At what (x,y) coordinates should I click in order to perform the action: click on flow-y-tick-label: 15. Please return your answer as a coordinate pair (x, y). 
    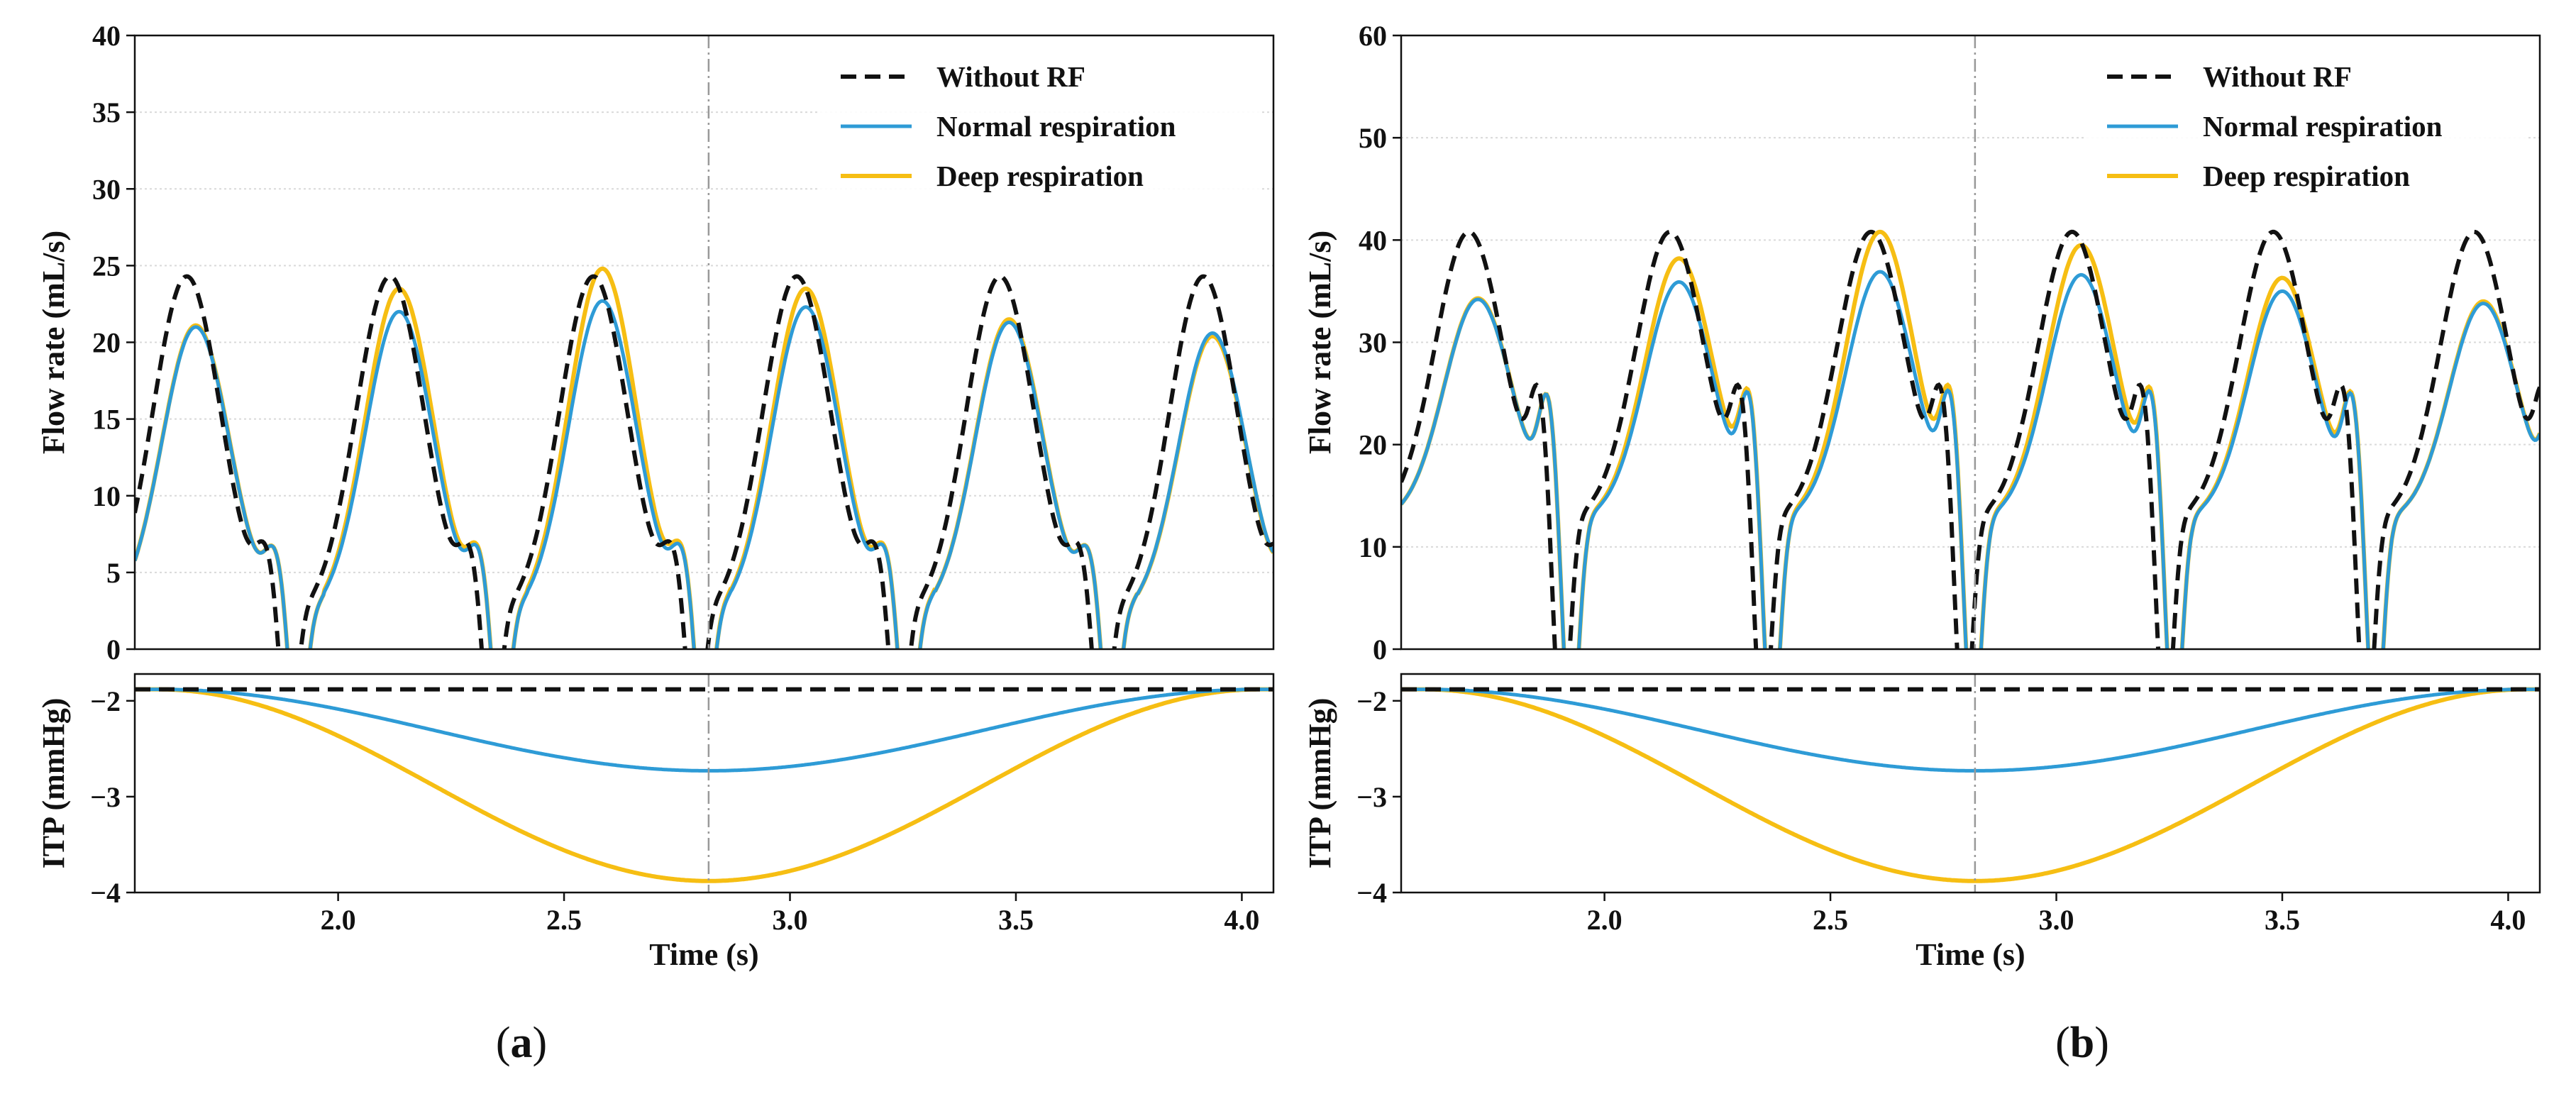
    Looking at the image, I should click on (106, 420).